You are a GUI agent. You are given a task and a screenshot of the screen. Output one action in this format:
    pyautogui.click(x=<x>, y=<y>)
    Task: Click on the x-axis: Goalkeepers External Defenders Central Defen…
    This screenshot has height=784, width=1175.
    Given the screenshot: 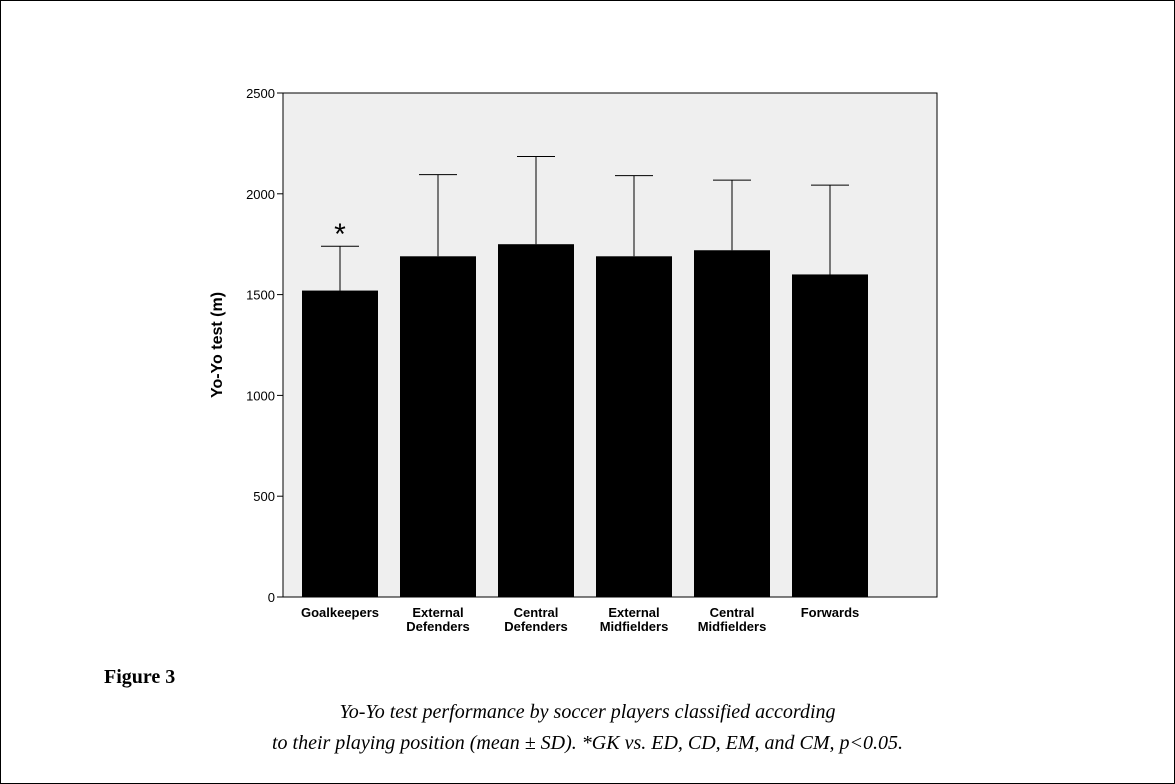 What is the action you would take?
    pyautogui.click(x=580, y=619)
    